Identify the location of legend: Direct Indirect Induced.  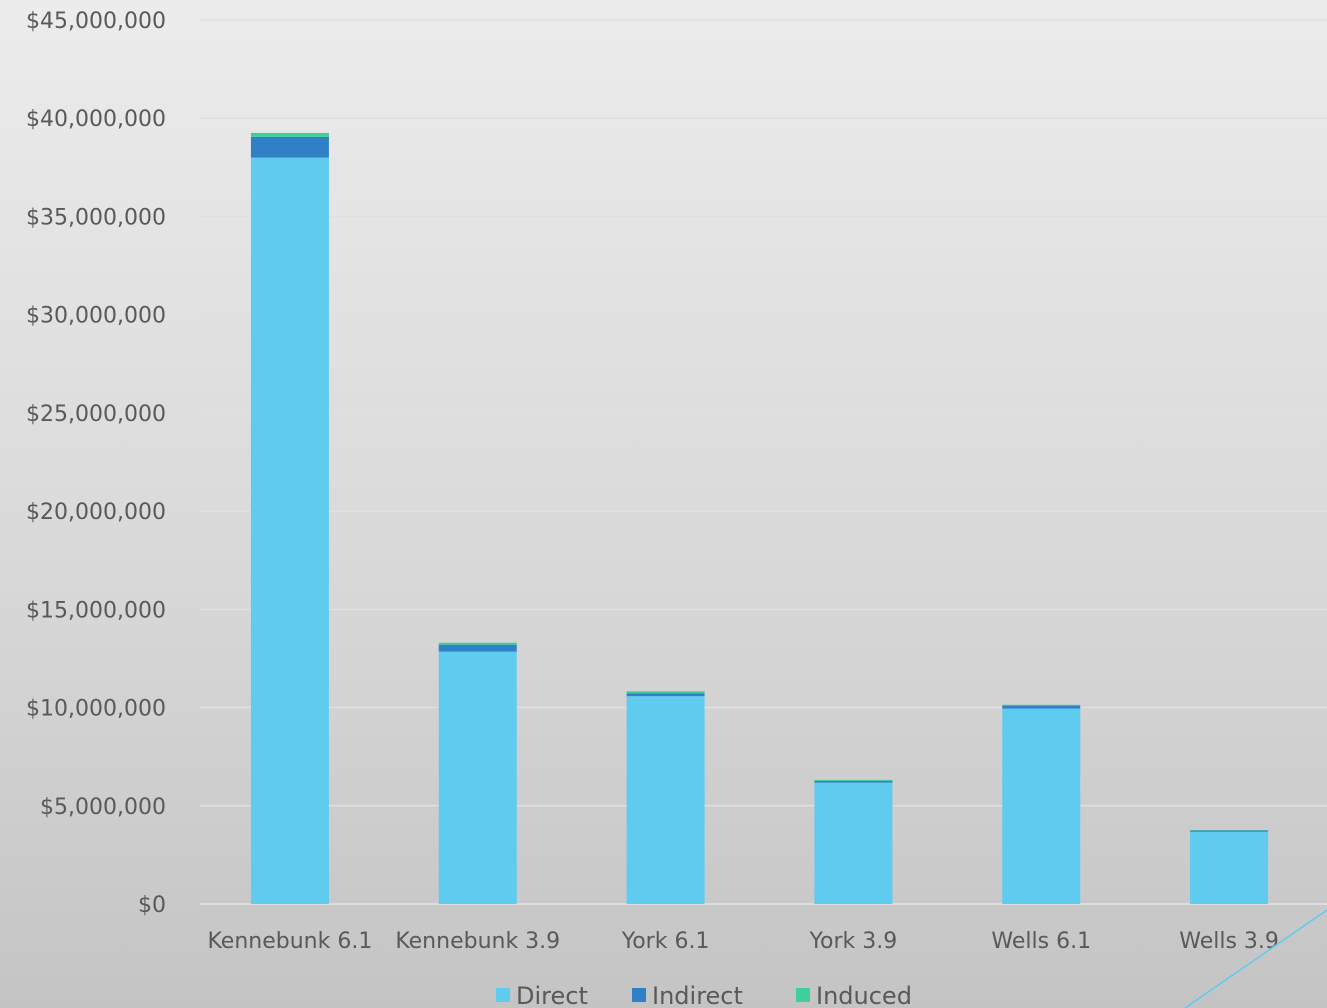
(704, 995).